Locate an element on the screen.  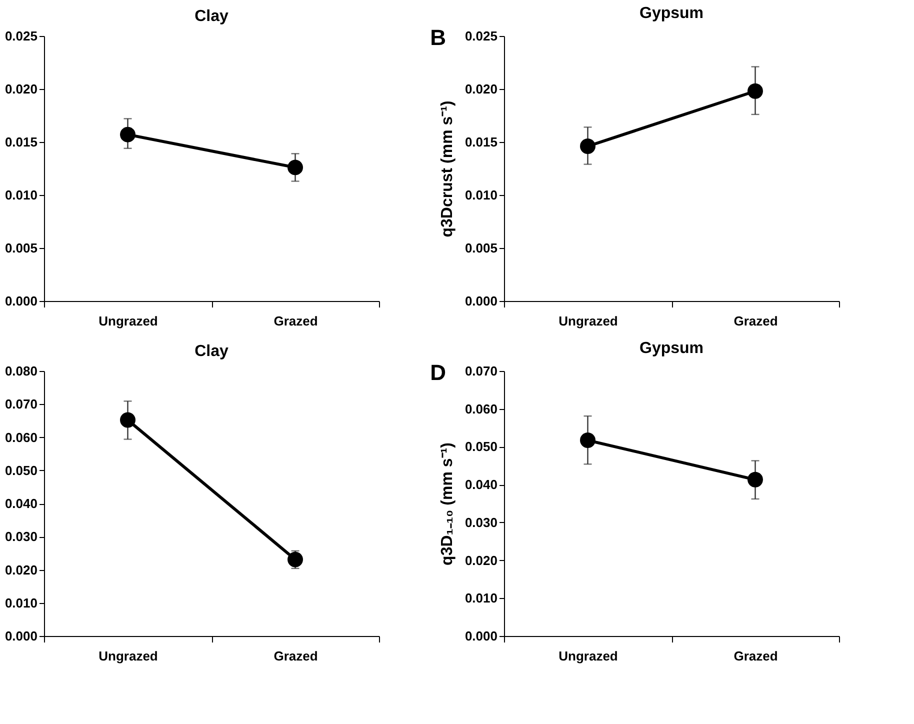
y-axis-title: q3Dcrust (mm s⁻¹) is located at coordinates (447, 169).